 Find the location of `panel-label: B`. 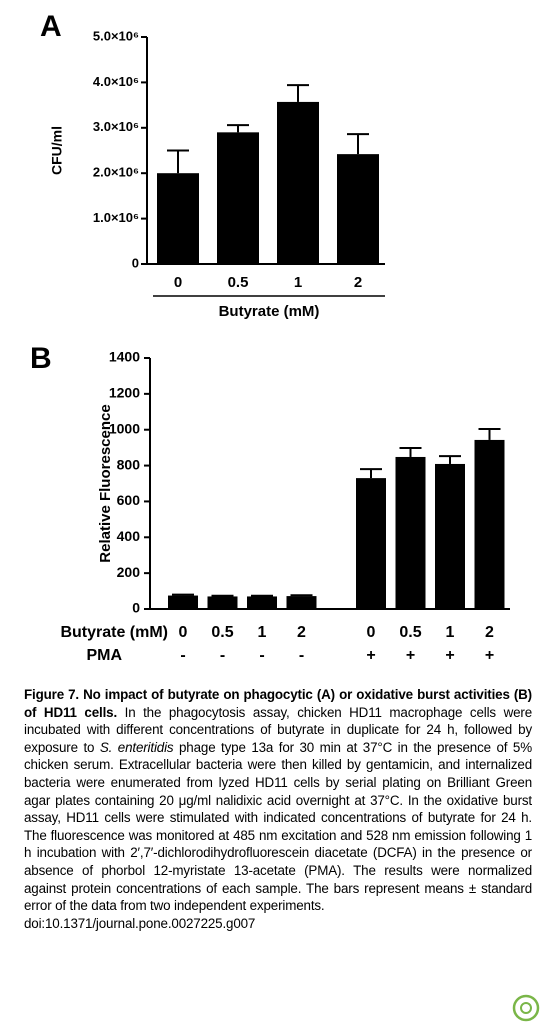

panel-label: B is located at coordinates (41, 358).